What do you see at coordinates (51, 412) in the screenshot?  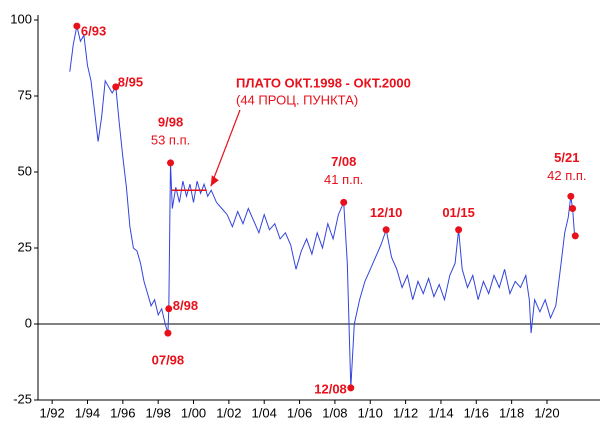 I see `x-tick-label: 1/92` at bounding box center [51, 412].